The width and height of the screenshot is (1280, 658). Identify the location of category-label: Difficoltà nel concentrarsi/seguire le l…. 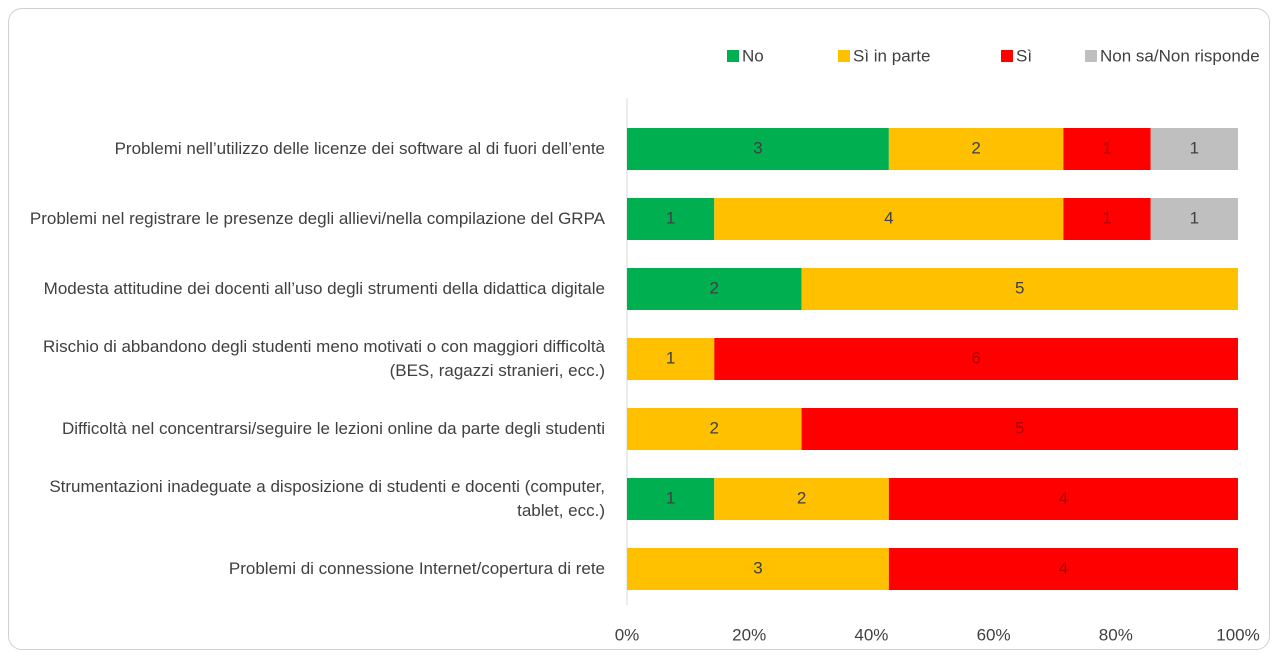
(333, 428).